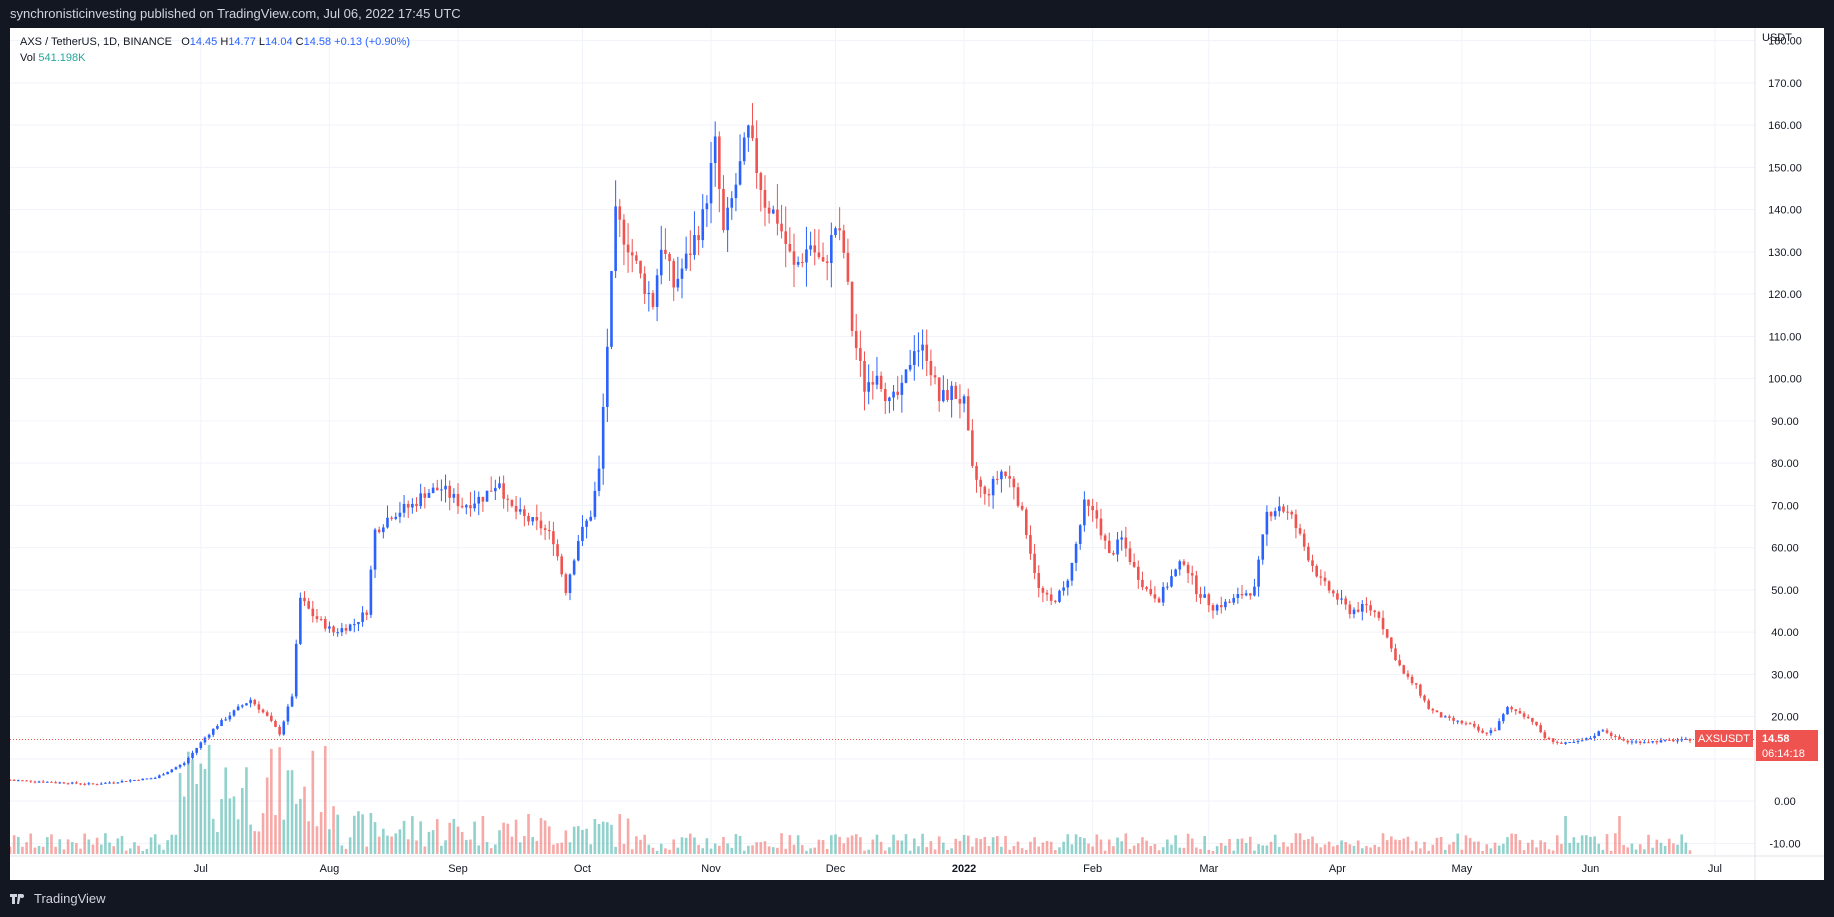 The height and width of the screenshot is (917, 1834). I want to click on y-tick-label: 110.00, so click(1785, 337).